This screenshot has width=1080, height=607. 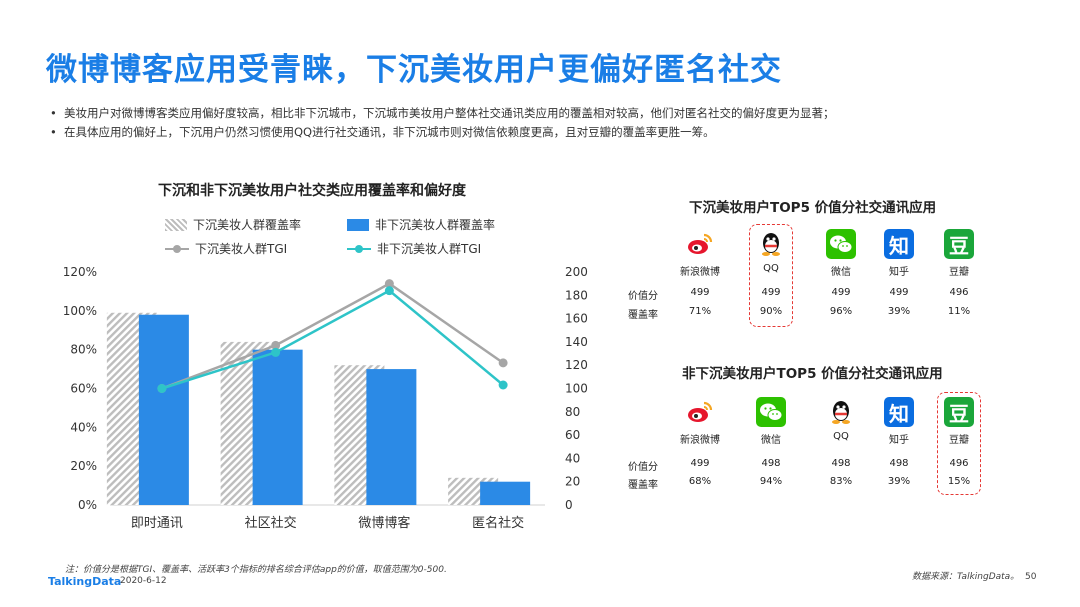 I want to click on legend-label: 下沉美妆人群TGI, so click(x=241, y=249).